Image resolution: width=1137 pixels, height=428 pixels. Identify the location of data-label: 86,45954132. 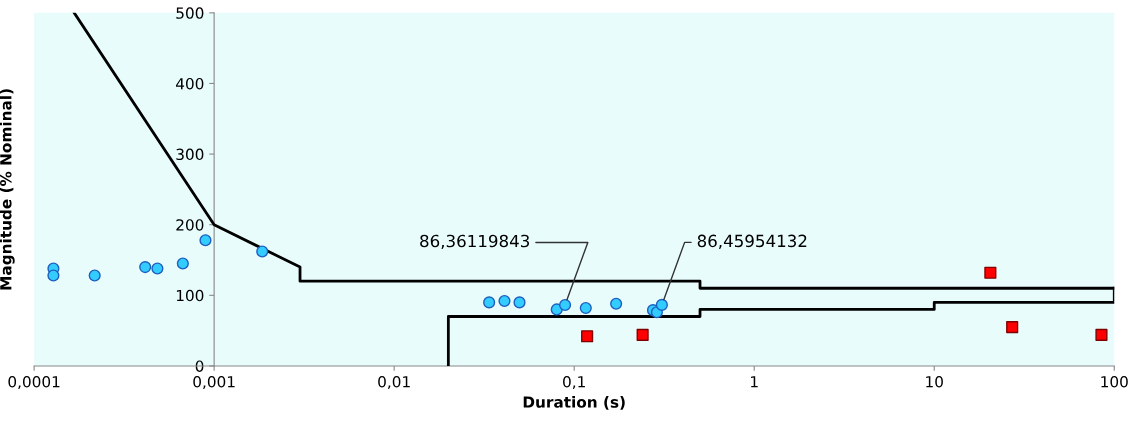
(752, 241).